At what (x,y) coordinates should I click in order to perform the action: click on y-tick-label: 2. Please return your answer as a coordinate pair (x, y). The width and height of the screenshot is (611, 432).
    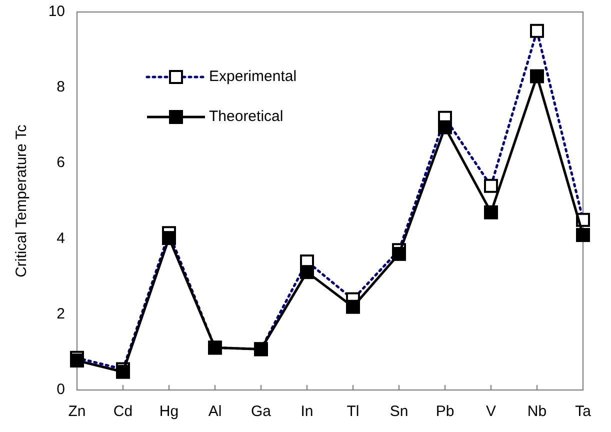
    Looking at the image, I should click on (60, 313).